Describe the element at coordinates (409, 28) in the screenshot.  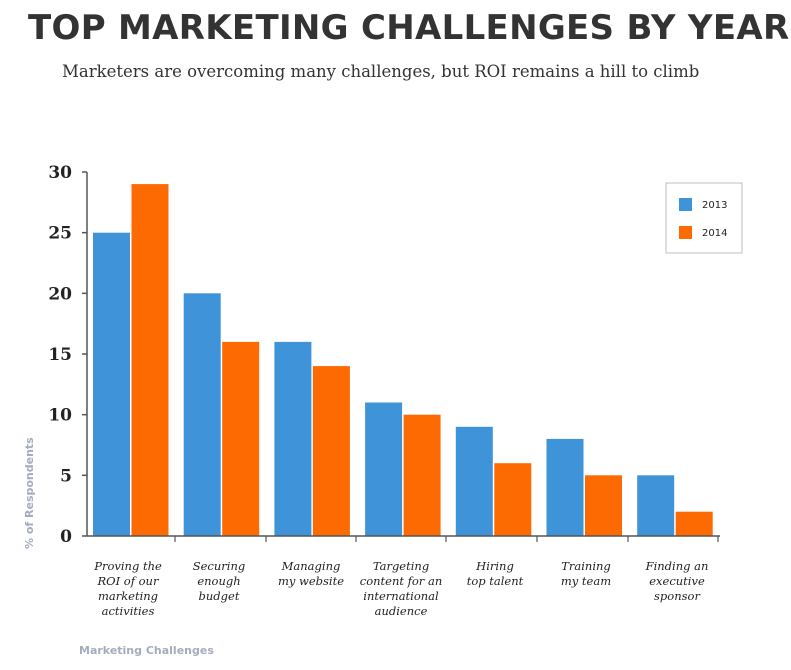
I see `chart-title: TOP MARKETING CHALLENGES BY YEAR` at that location.